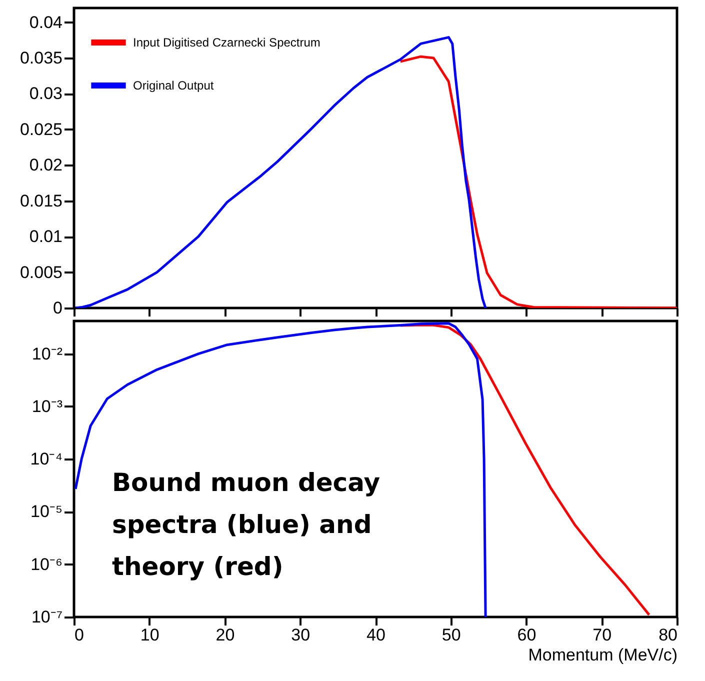 Image resolution: width=705 pixels, height=681 pixels. I want to click on y-tick-label: 0.02, so click(45, 165).